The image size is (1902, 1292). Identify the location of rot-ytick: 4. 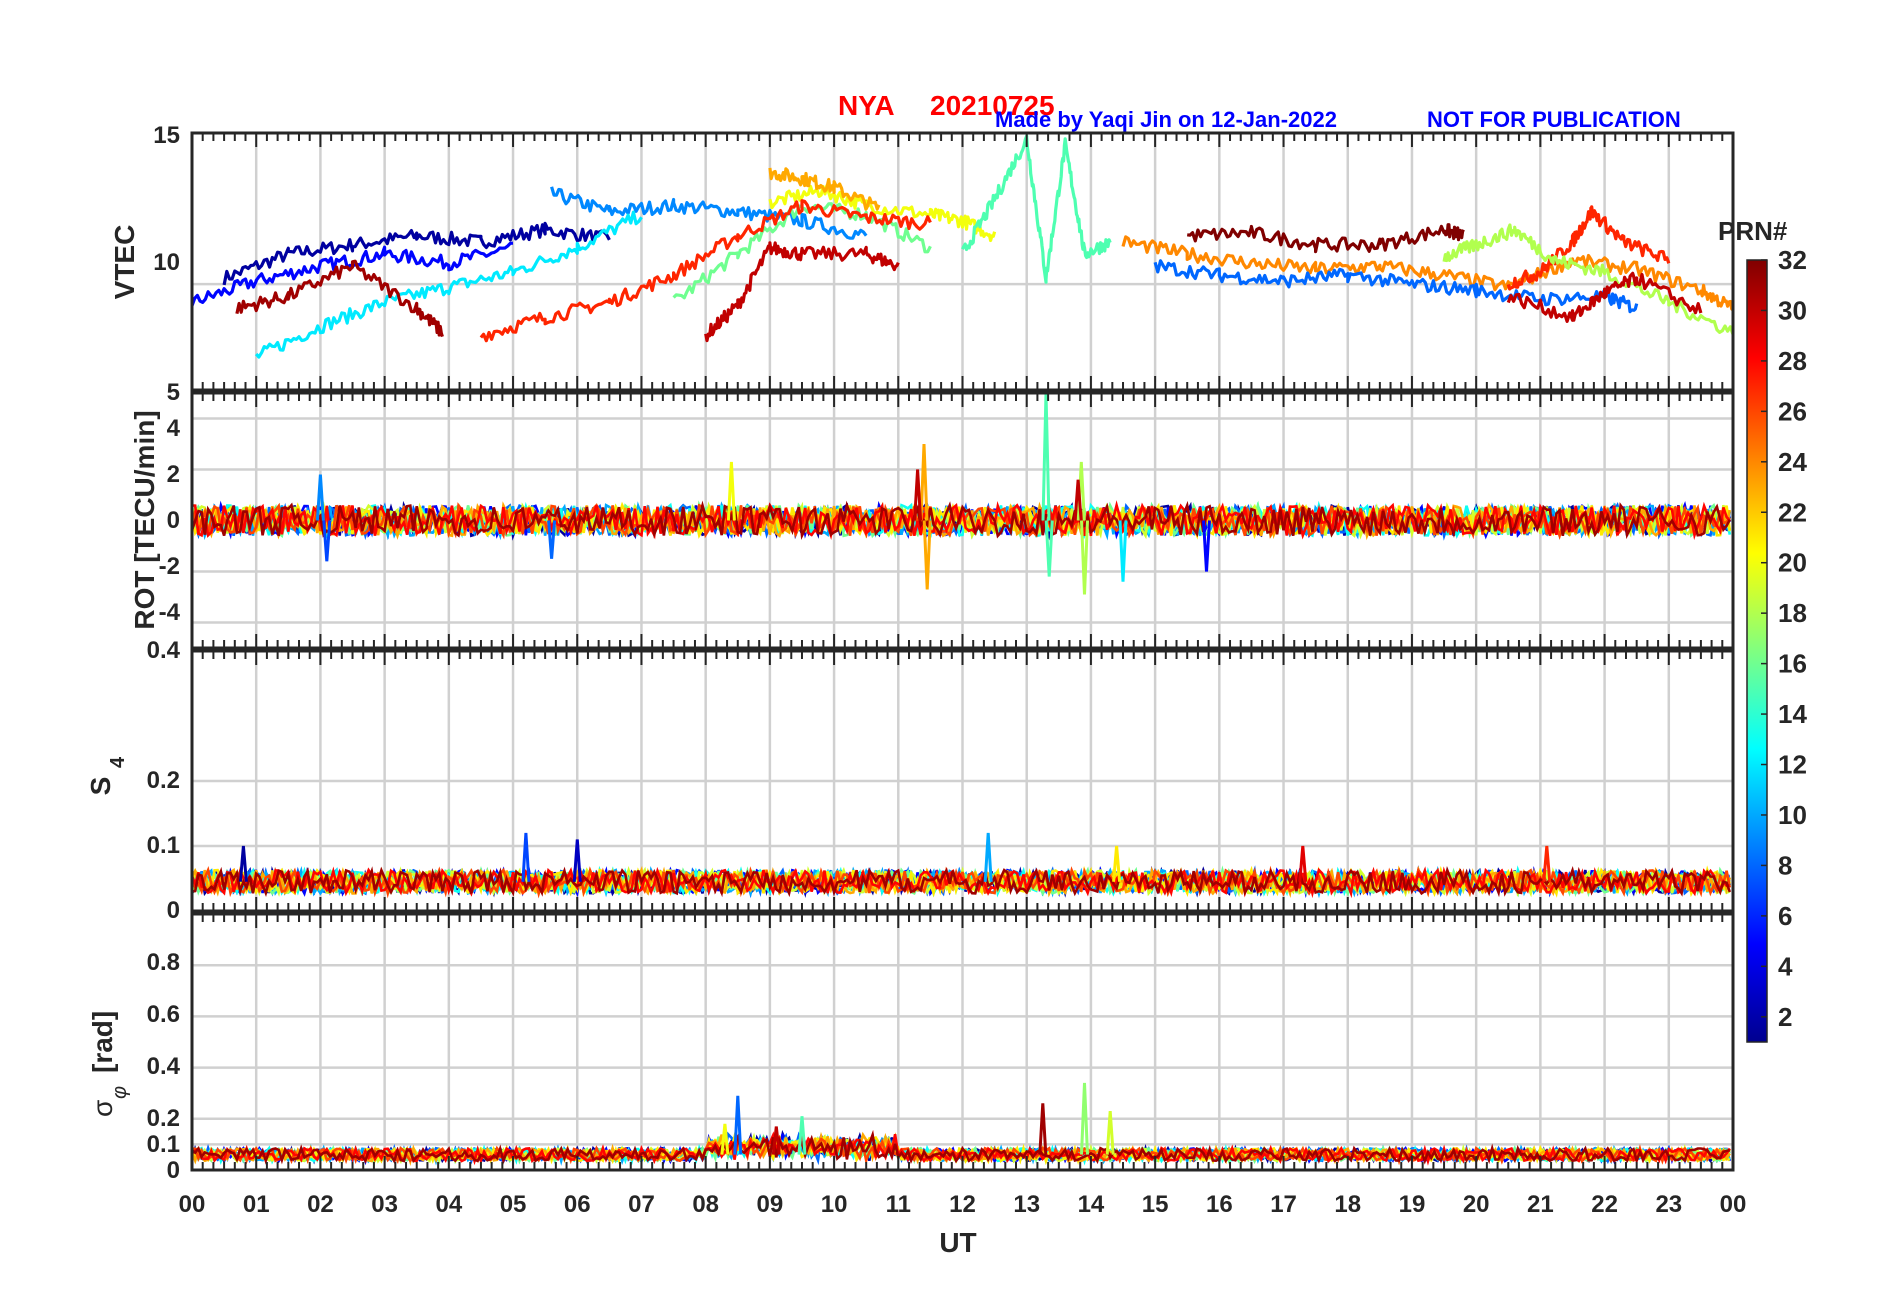
(174, 428).